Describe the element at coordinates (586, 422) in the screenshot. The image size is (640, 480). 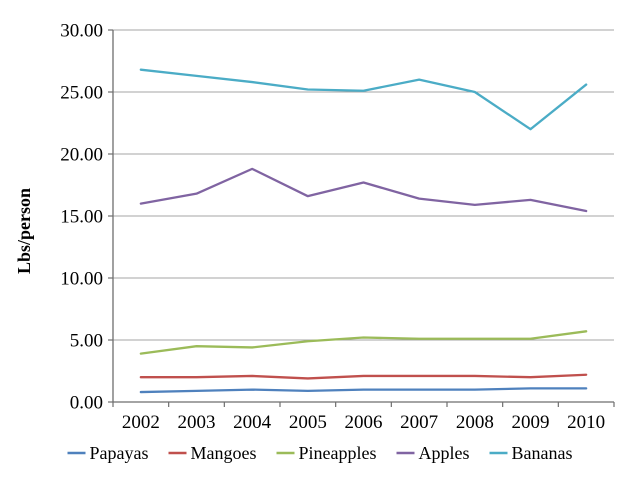
I see `x-tick-label-2010: 2010` at that location.